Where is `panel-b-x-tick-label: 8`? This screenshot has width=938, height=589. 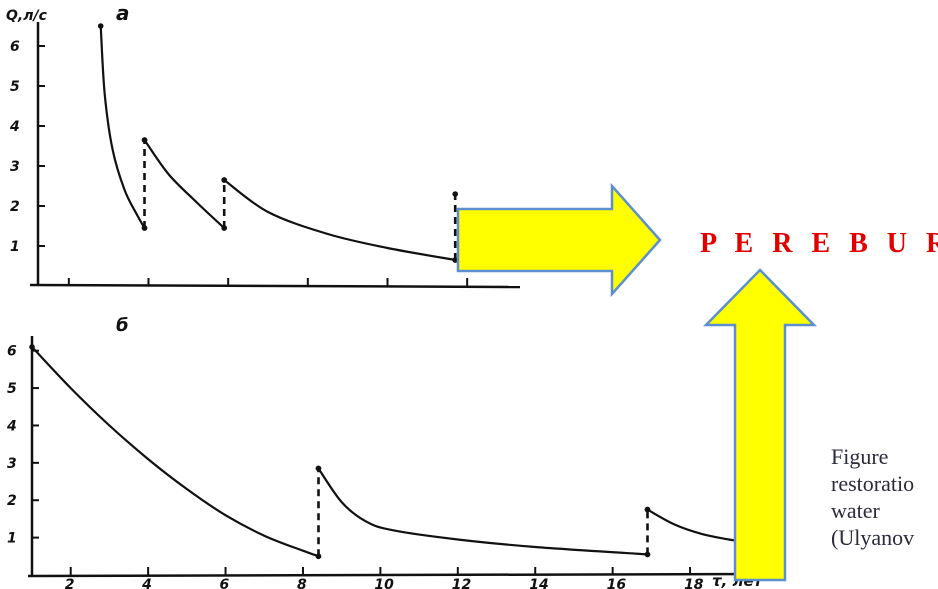
panel-b-x-tick-label: 8 is located at coordinates (302, 583).